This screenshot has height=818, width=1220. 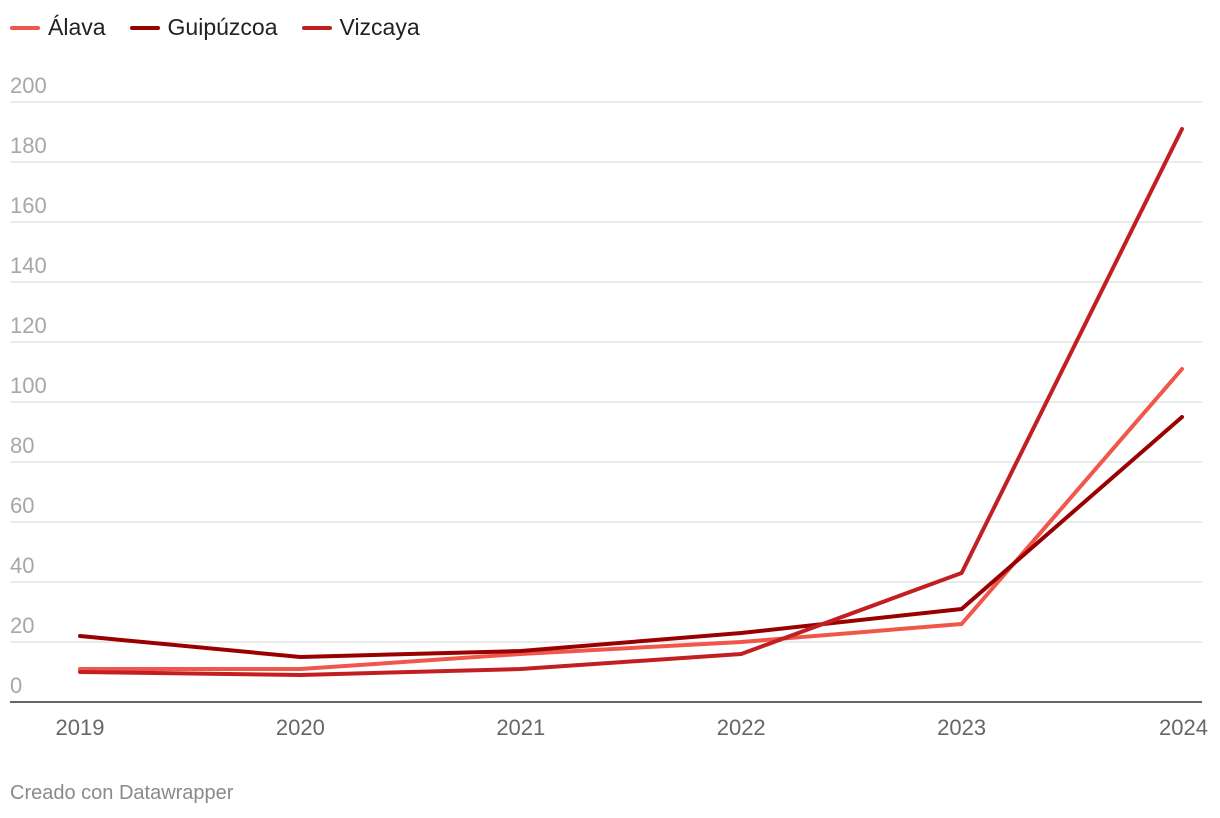 I want to click on y-tick-label: 120, so click(x=28, y=325).